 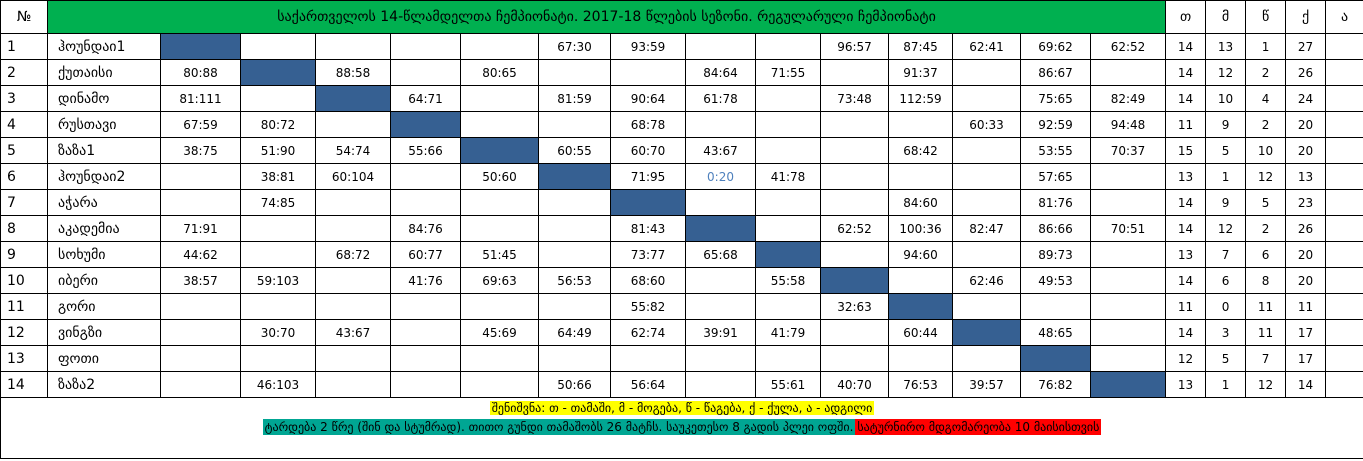 I want to click on result-cell: 69:63, so click(x=499, y=280).